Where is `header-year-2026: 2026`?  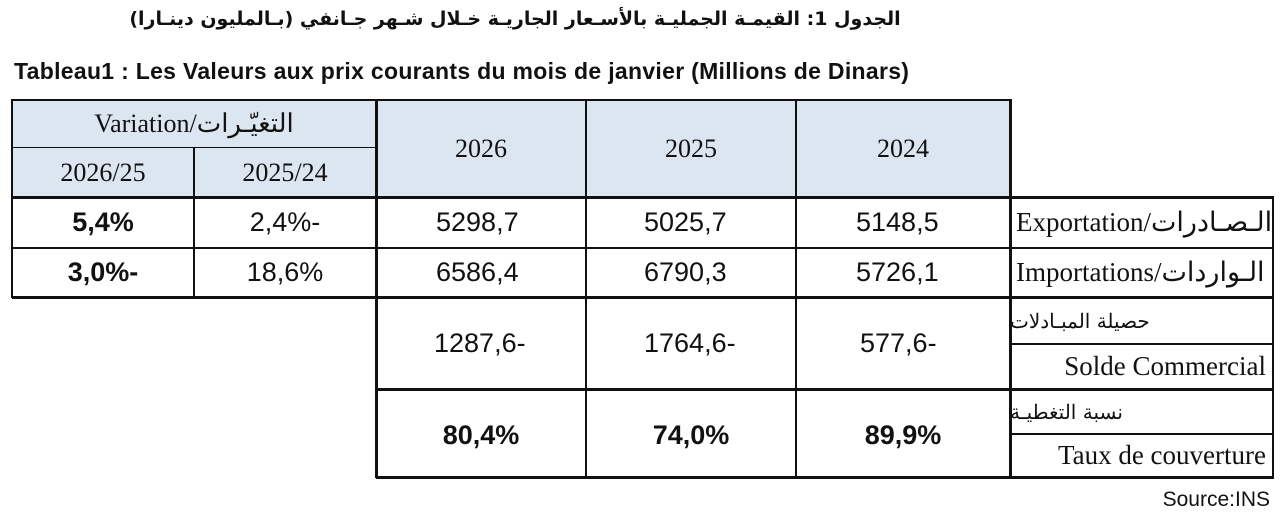 header-year-2026: 2026 is located at coordinates (481, 148).